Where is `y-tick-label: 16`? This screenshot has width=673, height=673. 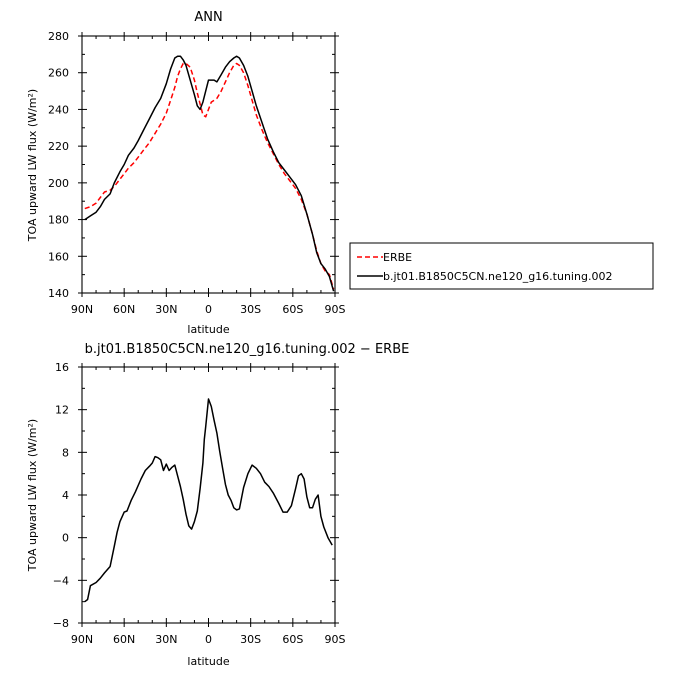
y-tick-label: 16 is located at coordinates (62, 367).